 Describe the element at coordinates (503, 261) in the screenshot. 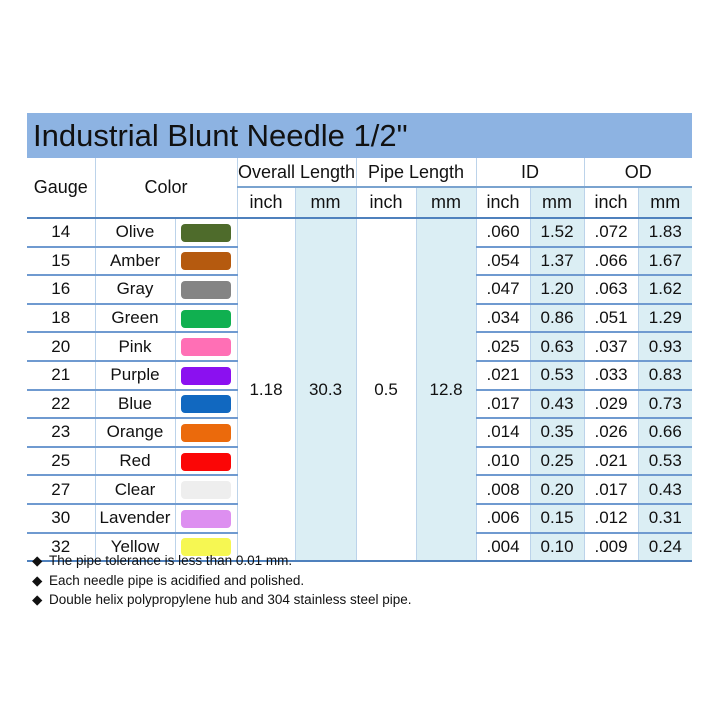

I see `id-inch-cell: .054` at that location.